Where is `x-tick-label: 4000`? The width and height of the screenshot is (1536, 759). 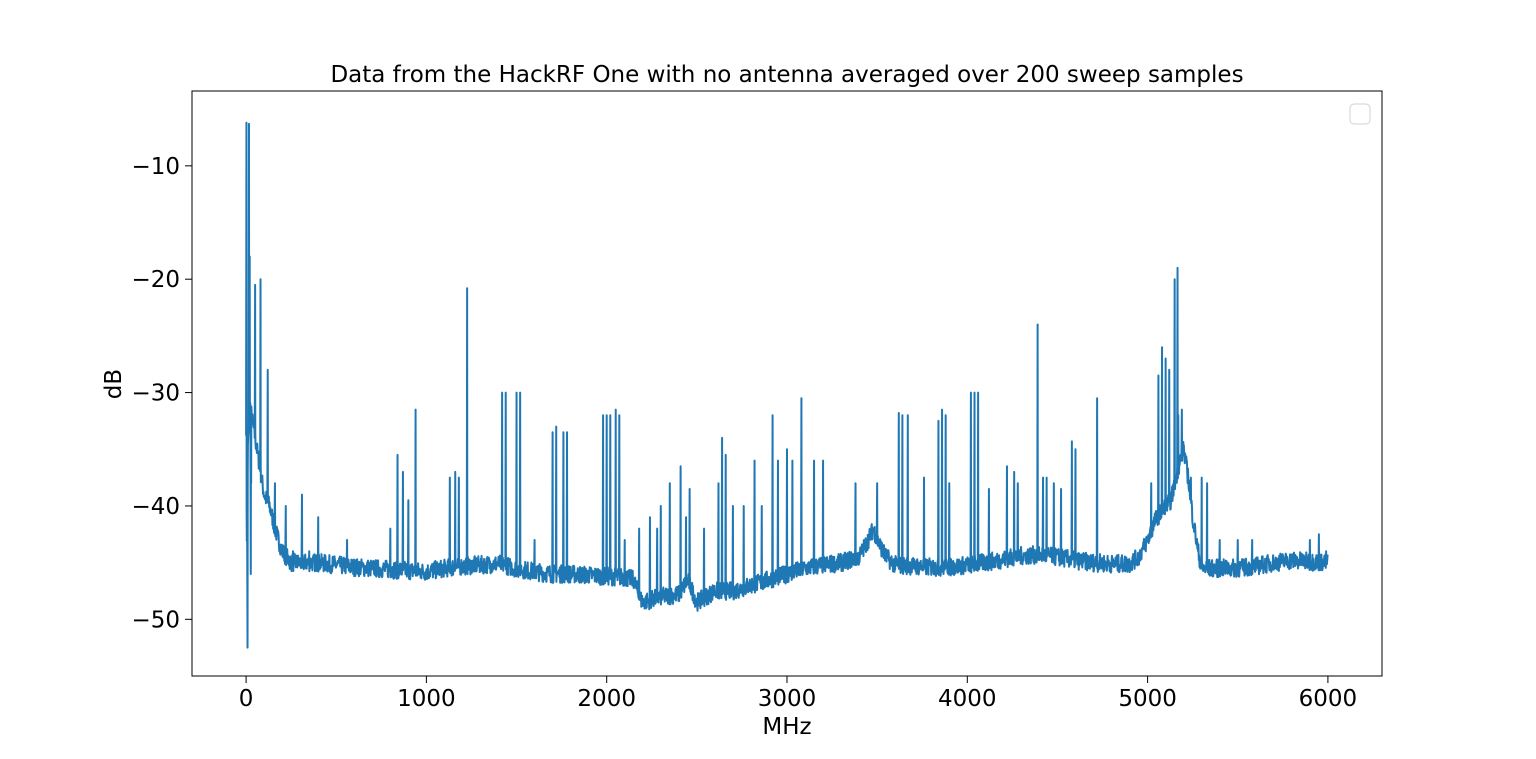 x-tick-label: 4000 is located at coordinates (967, 699).